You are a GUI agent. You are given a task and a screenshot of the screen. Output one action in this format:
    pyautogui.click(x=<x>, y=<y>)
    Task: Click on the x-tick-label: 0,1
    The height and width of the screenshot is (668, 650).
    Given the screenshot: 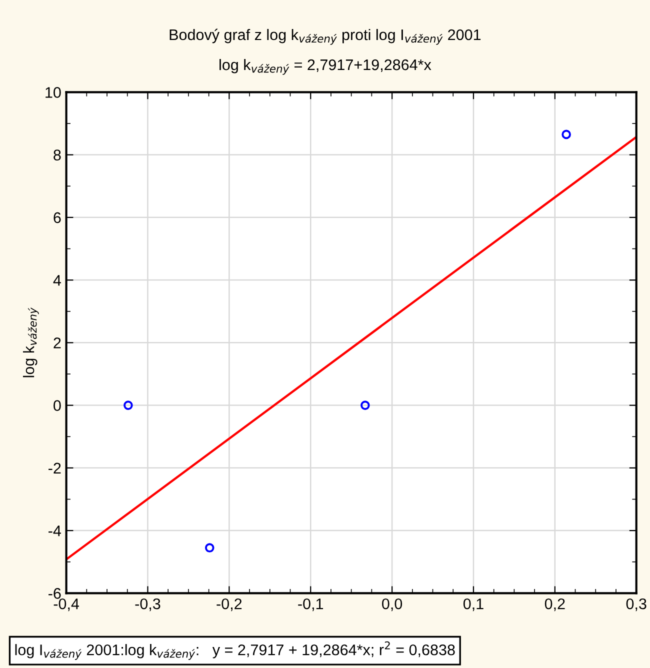 What is the action you would take?
    pyautogui.click(x=473, y=605)
    